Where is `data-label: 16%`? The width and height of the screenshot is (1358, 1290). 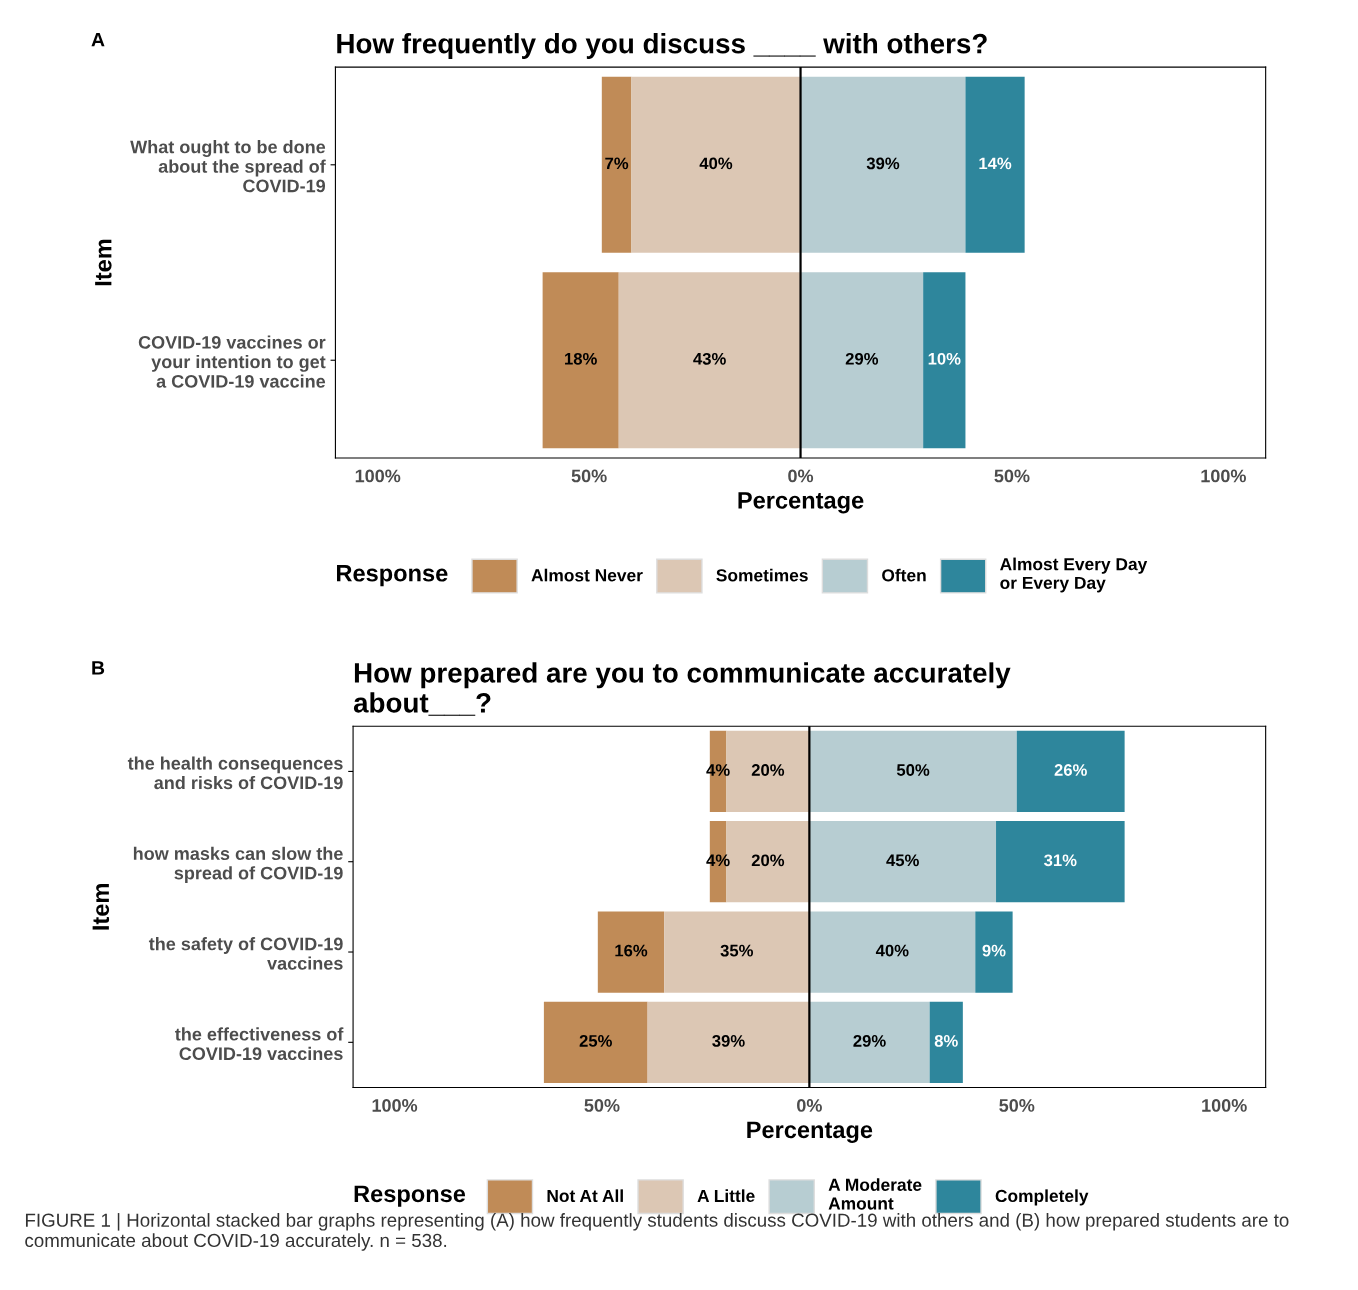
data-label: 16% is located at coordinates (631, 950).